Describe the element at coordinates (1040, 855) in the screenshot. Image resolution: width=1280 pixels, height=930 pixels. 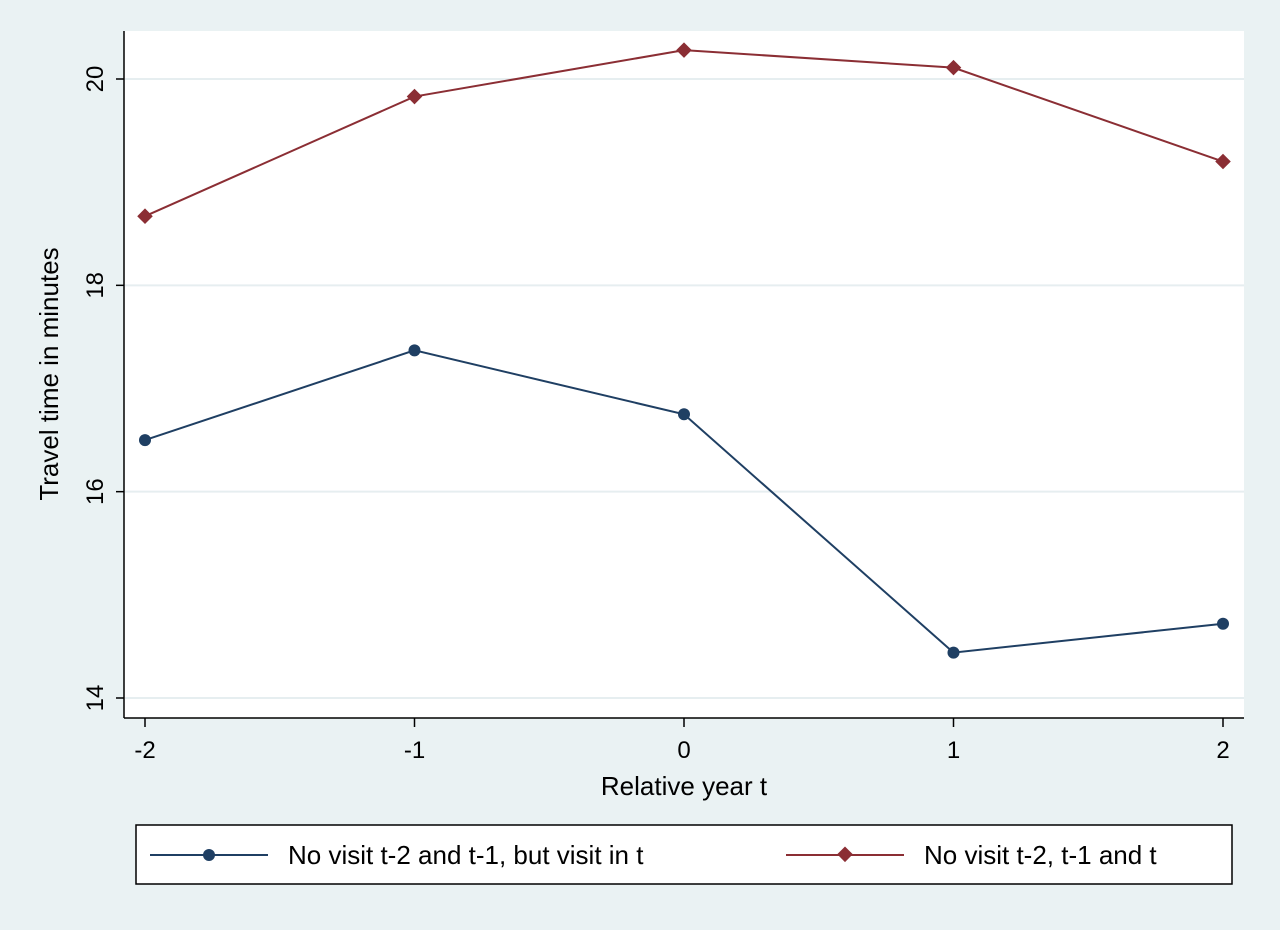
I see `legend-label-series-2: No visit t-2, t-1 and t` at that location.